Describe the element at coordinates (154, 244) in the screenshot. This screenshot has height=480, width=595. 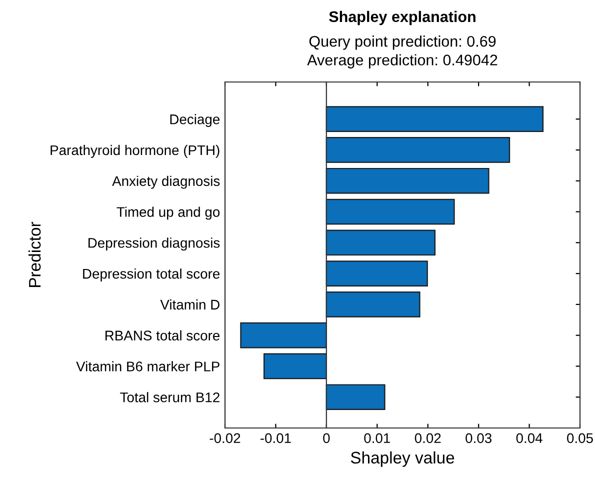
I see `y-tick-label: Depression diagnosis` at that location.